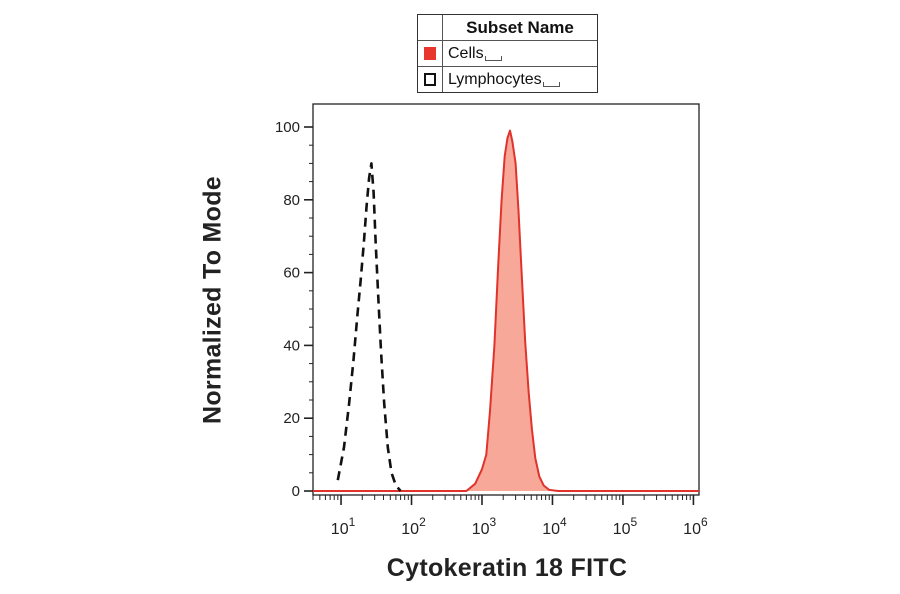  I want to click on legend-header-blank, so click(430, 27).